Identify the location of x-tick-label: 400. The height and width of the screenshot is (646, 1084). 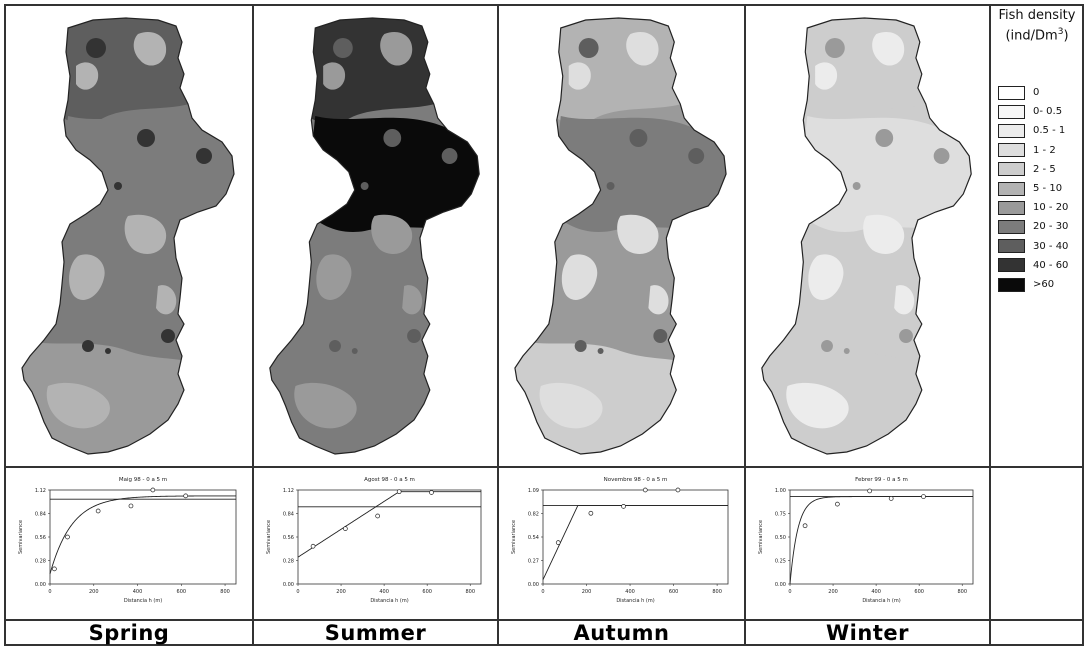
(138, 592).